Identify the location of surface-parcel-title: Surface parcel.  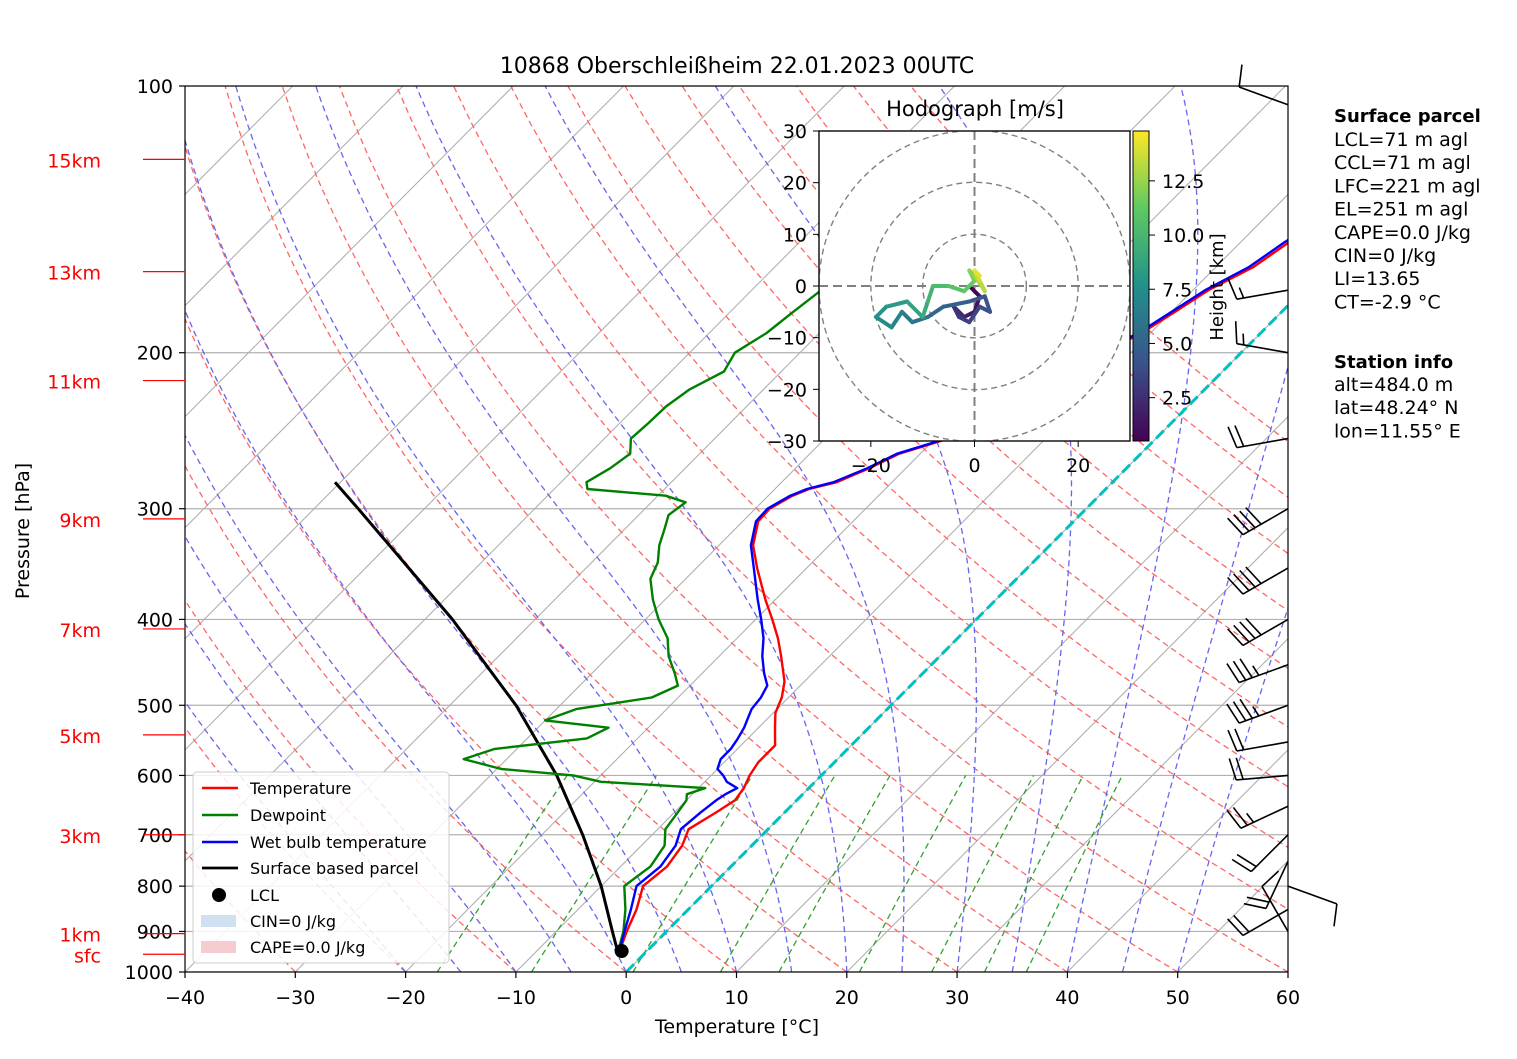
(1407, 116).